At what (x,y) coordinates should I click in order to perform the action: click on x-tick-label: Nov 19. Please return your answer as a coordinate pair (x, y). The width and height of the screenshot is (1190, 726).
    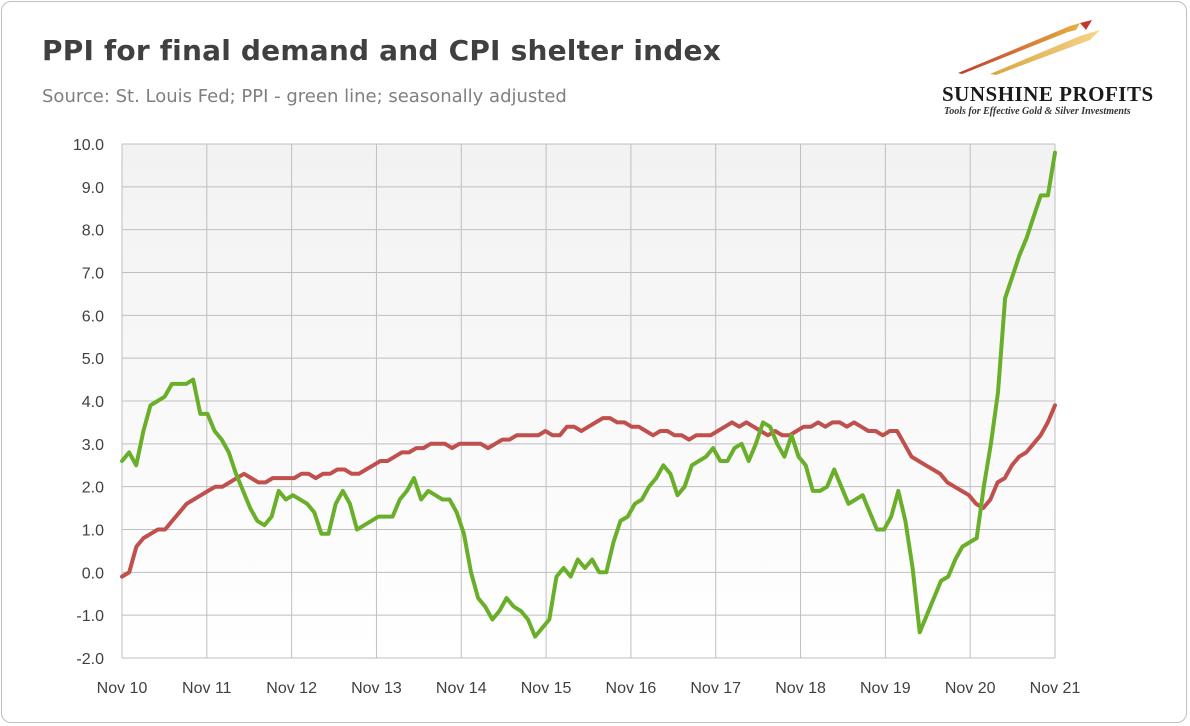
    Looking at the image, I should click on (885, 688).